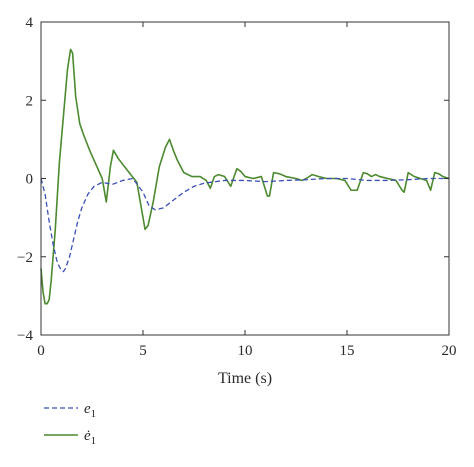 The image size is (474, 467). Describe the element at coordinates (245, 351) in the screenshot. I see `x-tick-label: 10` at that location.